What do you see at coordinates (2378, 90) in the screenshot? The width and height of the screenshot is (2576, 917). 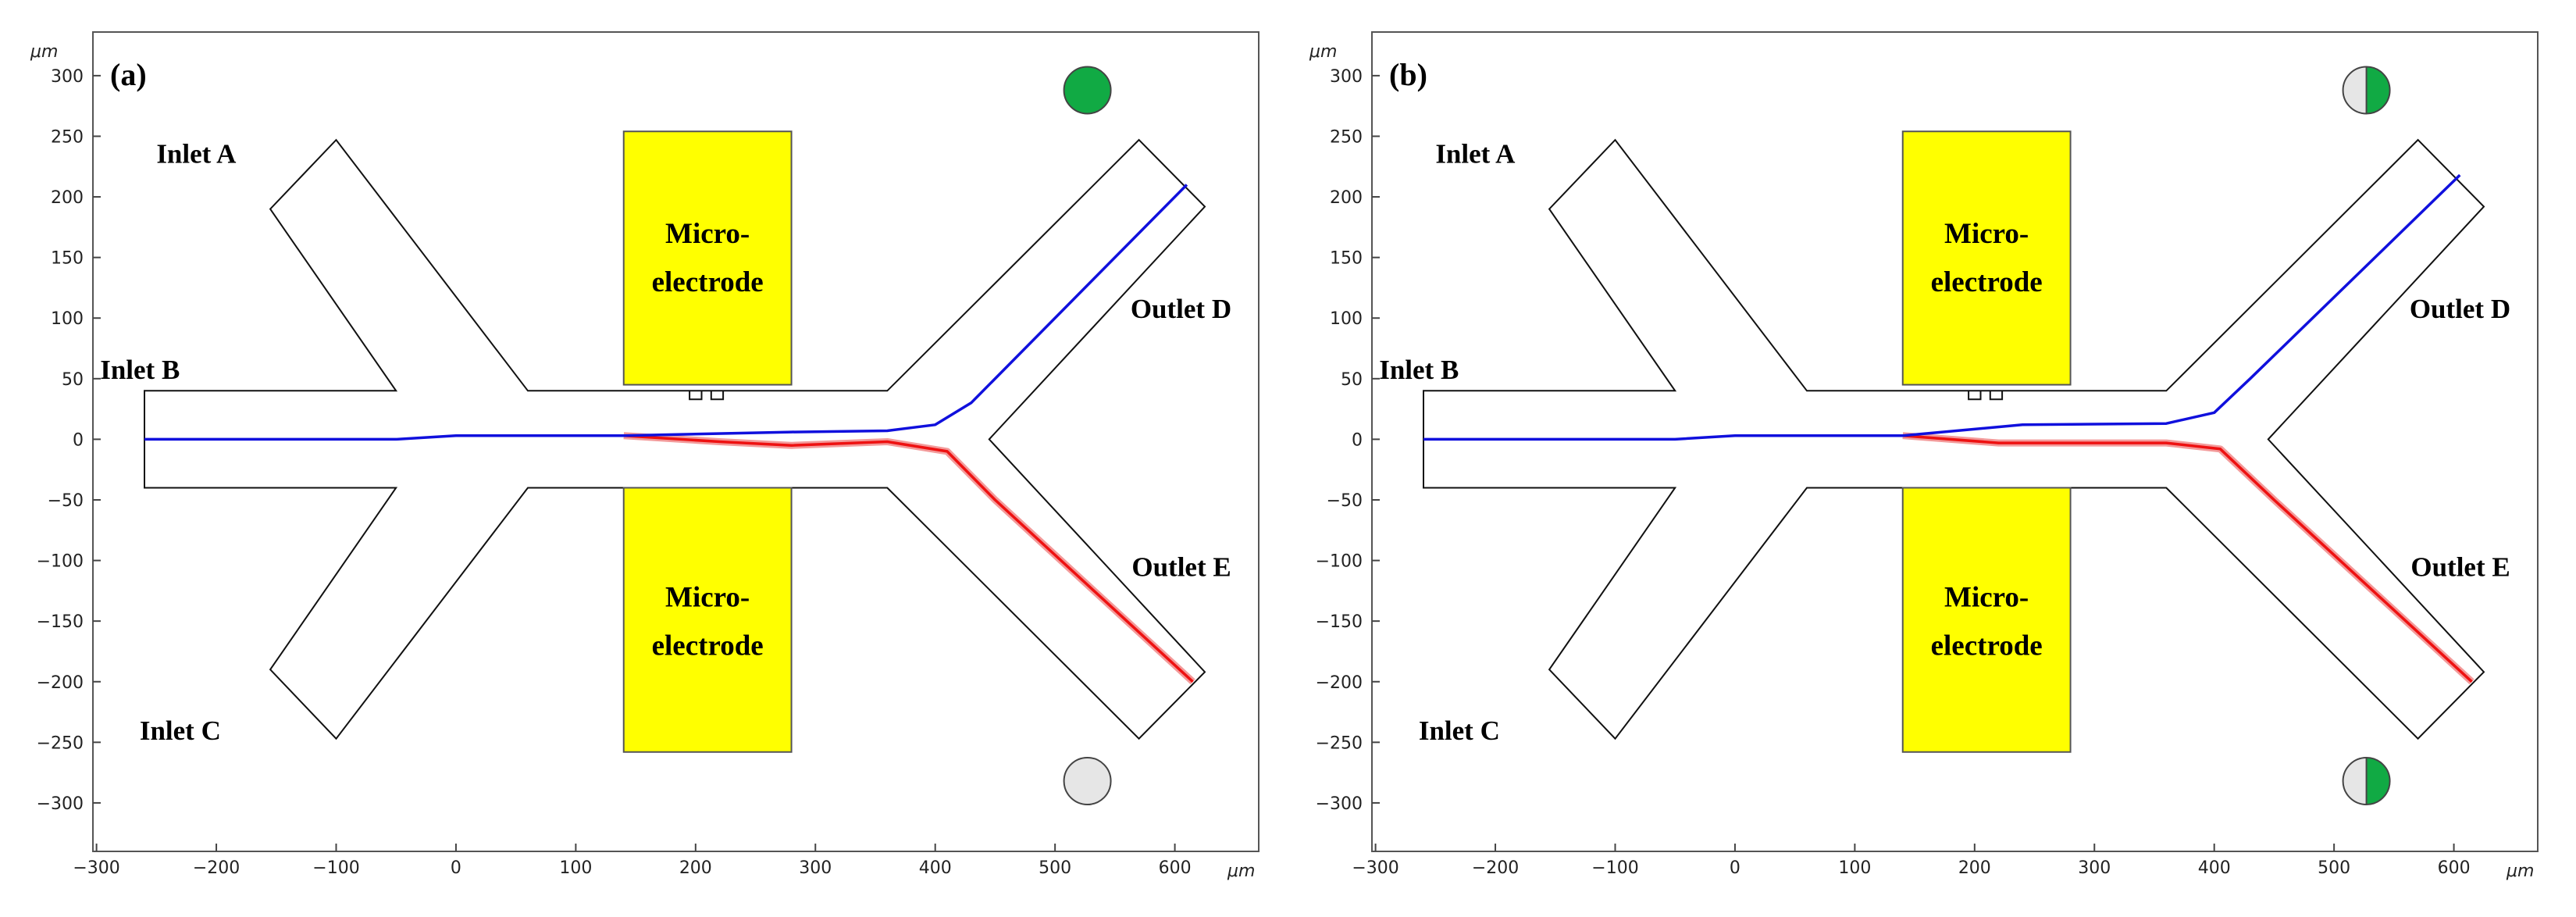 I see `indicator-top-right-half` at bounding box center [2378, 90].